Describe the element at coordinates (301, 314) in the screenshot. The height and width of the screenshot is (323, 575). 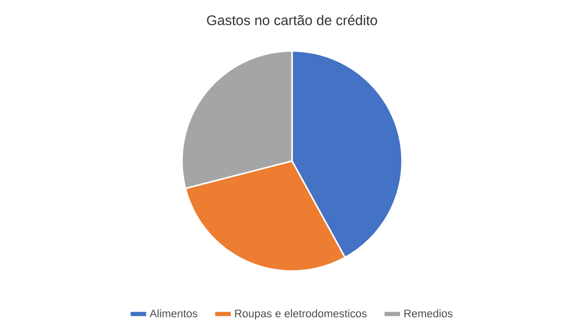
I see `legend-label: Roupas e eletrodomesticos` at that location.